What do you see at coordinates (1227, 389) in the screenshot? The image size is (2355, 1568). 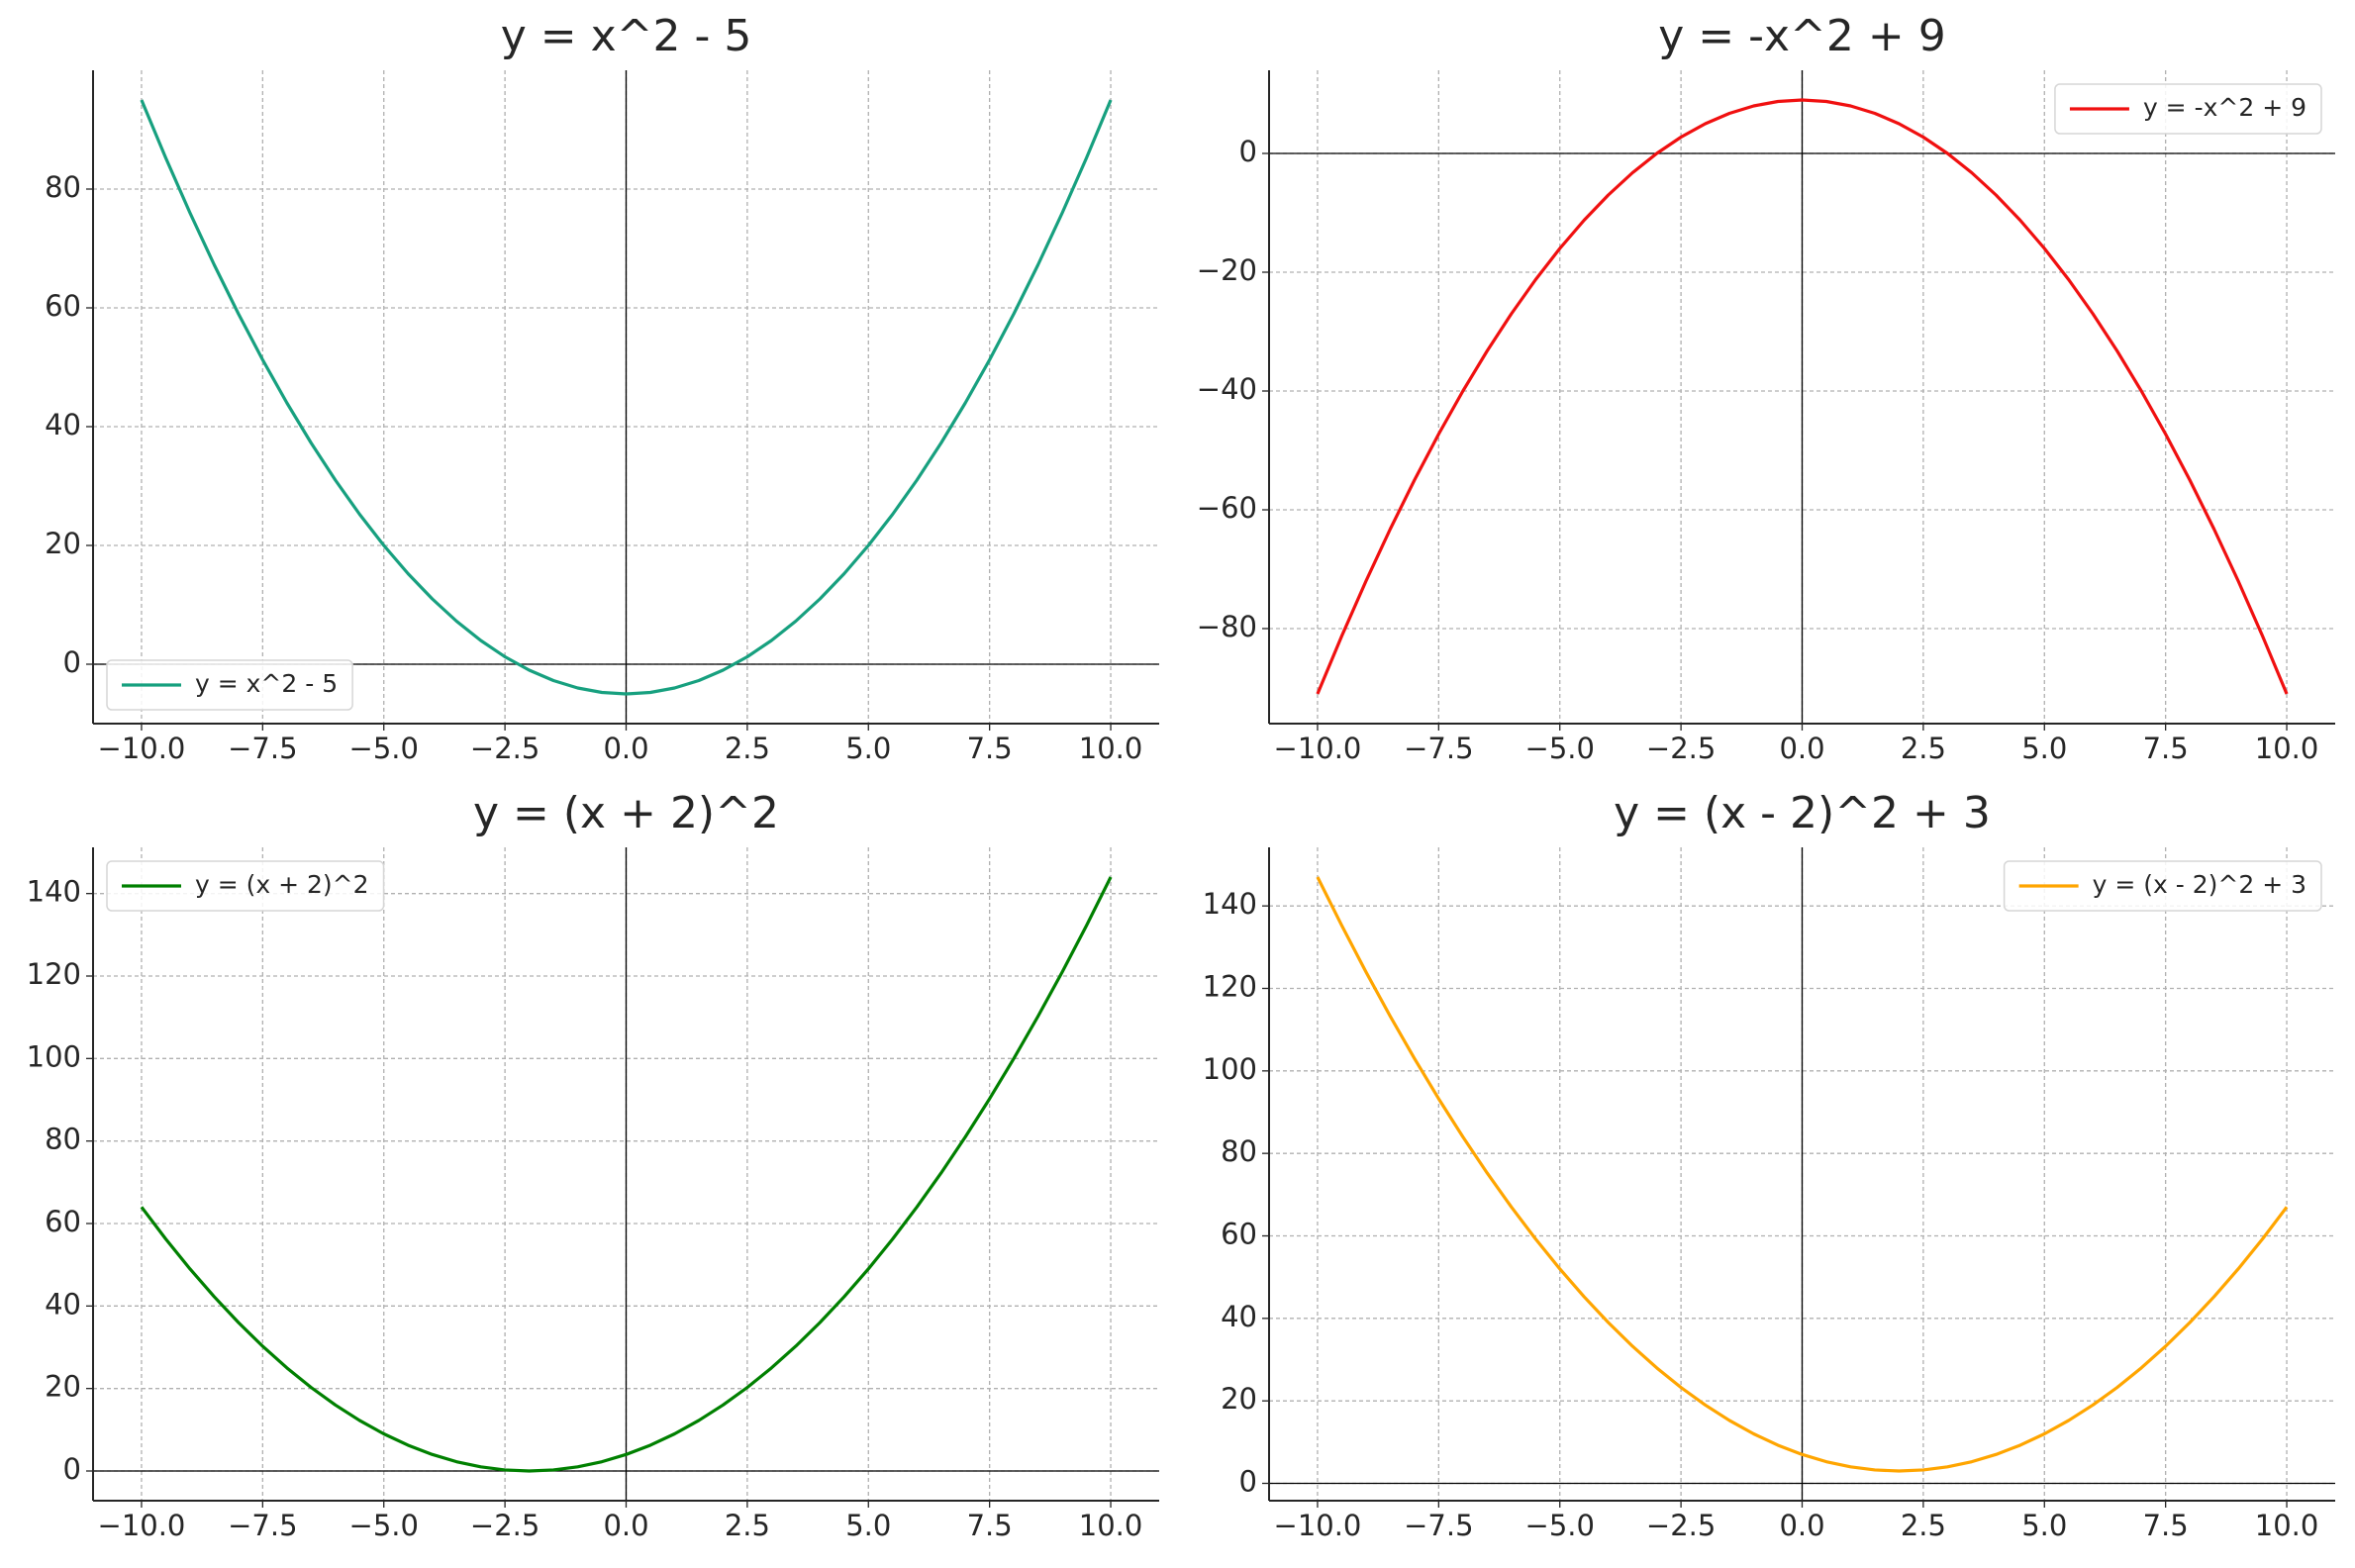 I see `y-tick-label: −40` at bounding box center [1227, 389].